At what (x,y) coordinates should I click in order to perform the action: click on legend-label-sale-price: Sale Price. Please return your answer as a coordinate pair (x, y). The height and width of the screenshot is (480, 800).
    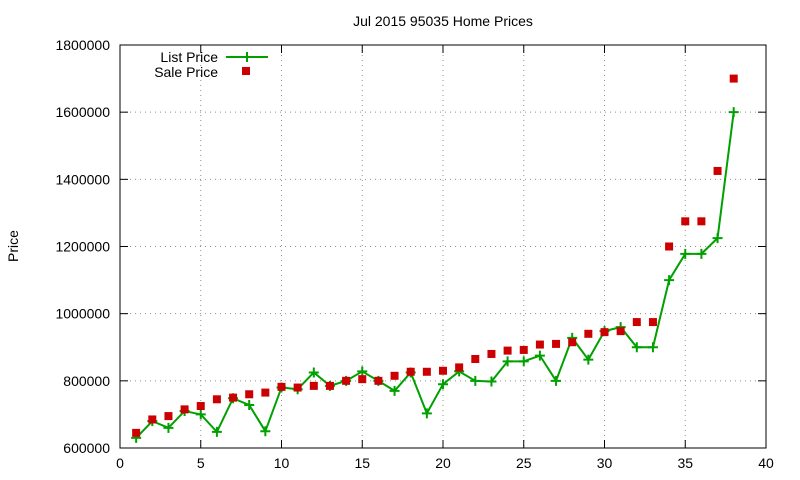
    Looking at the image, I should click on (186, 72).